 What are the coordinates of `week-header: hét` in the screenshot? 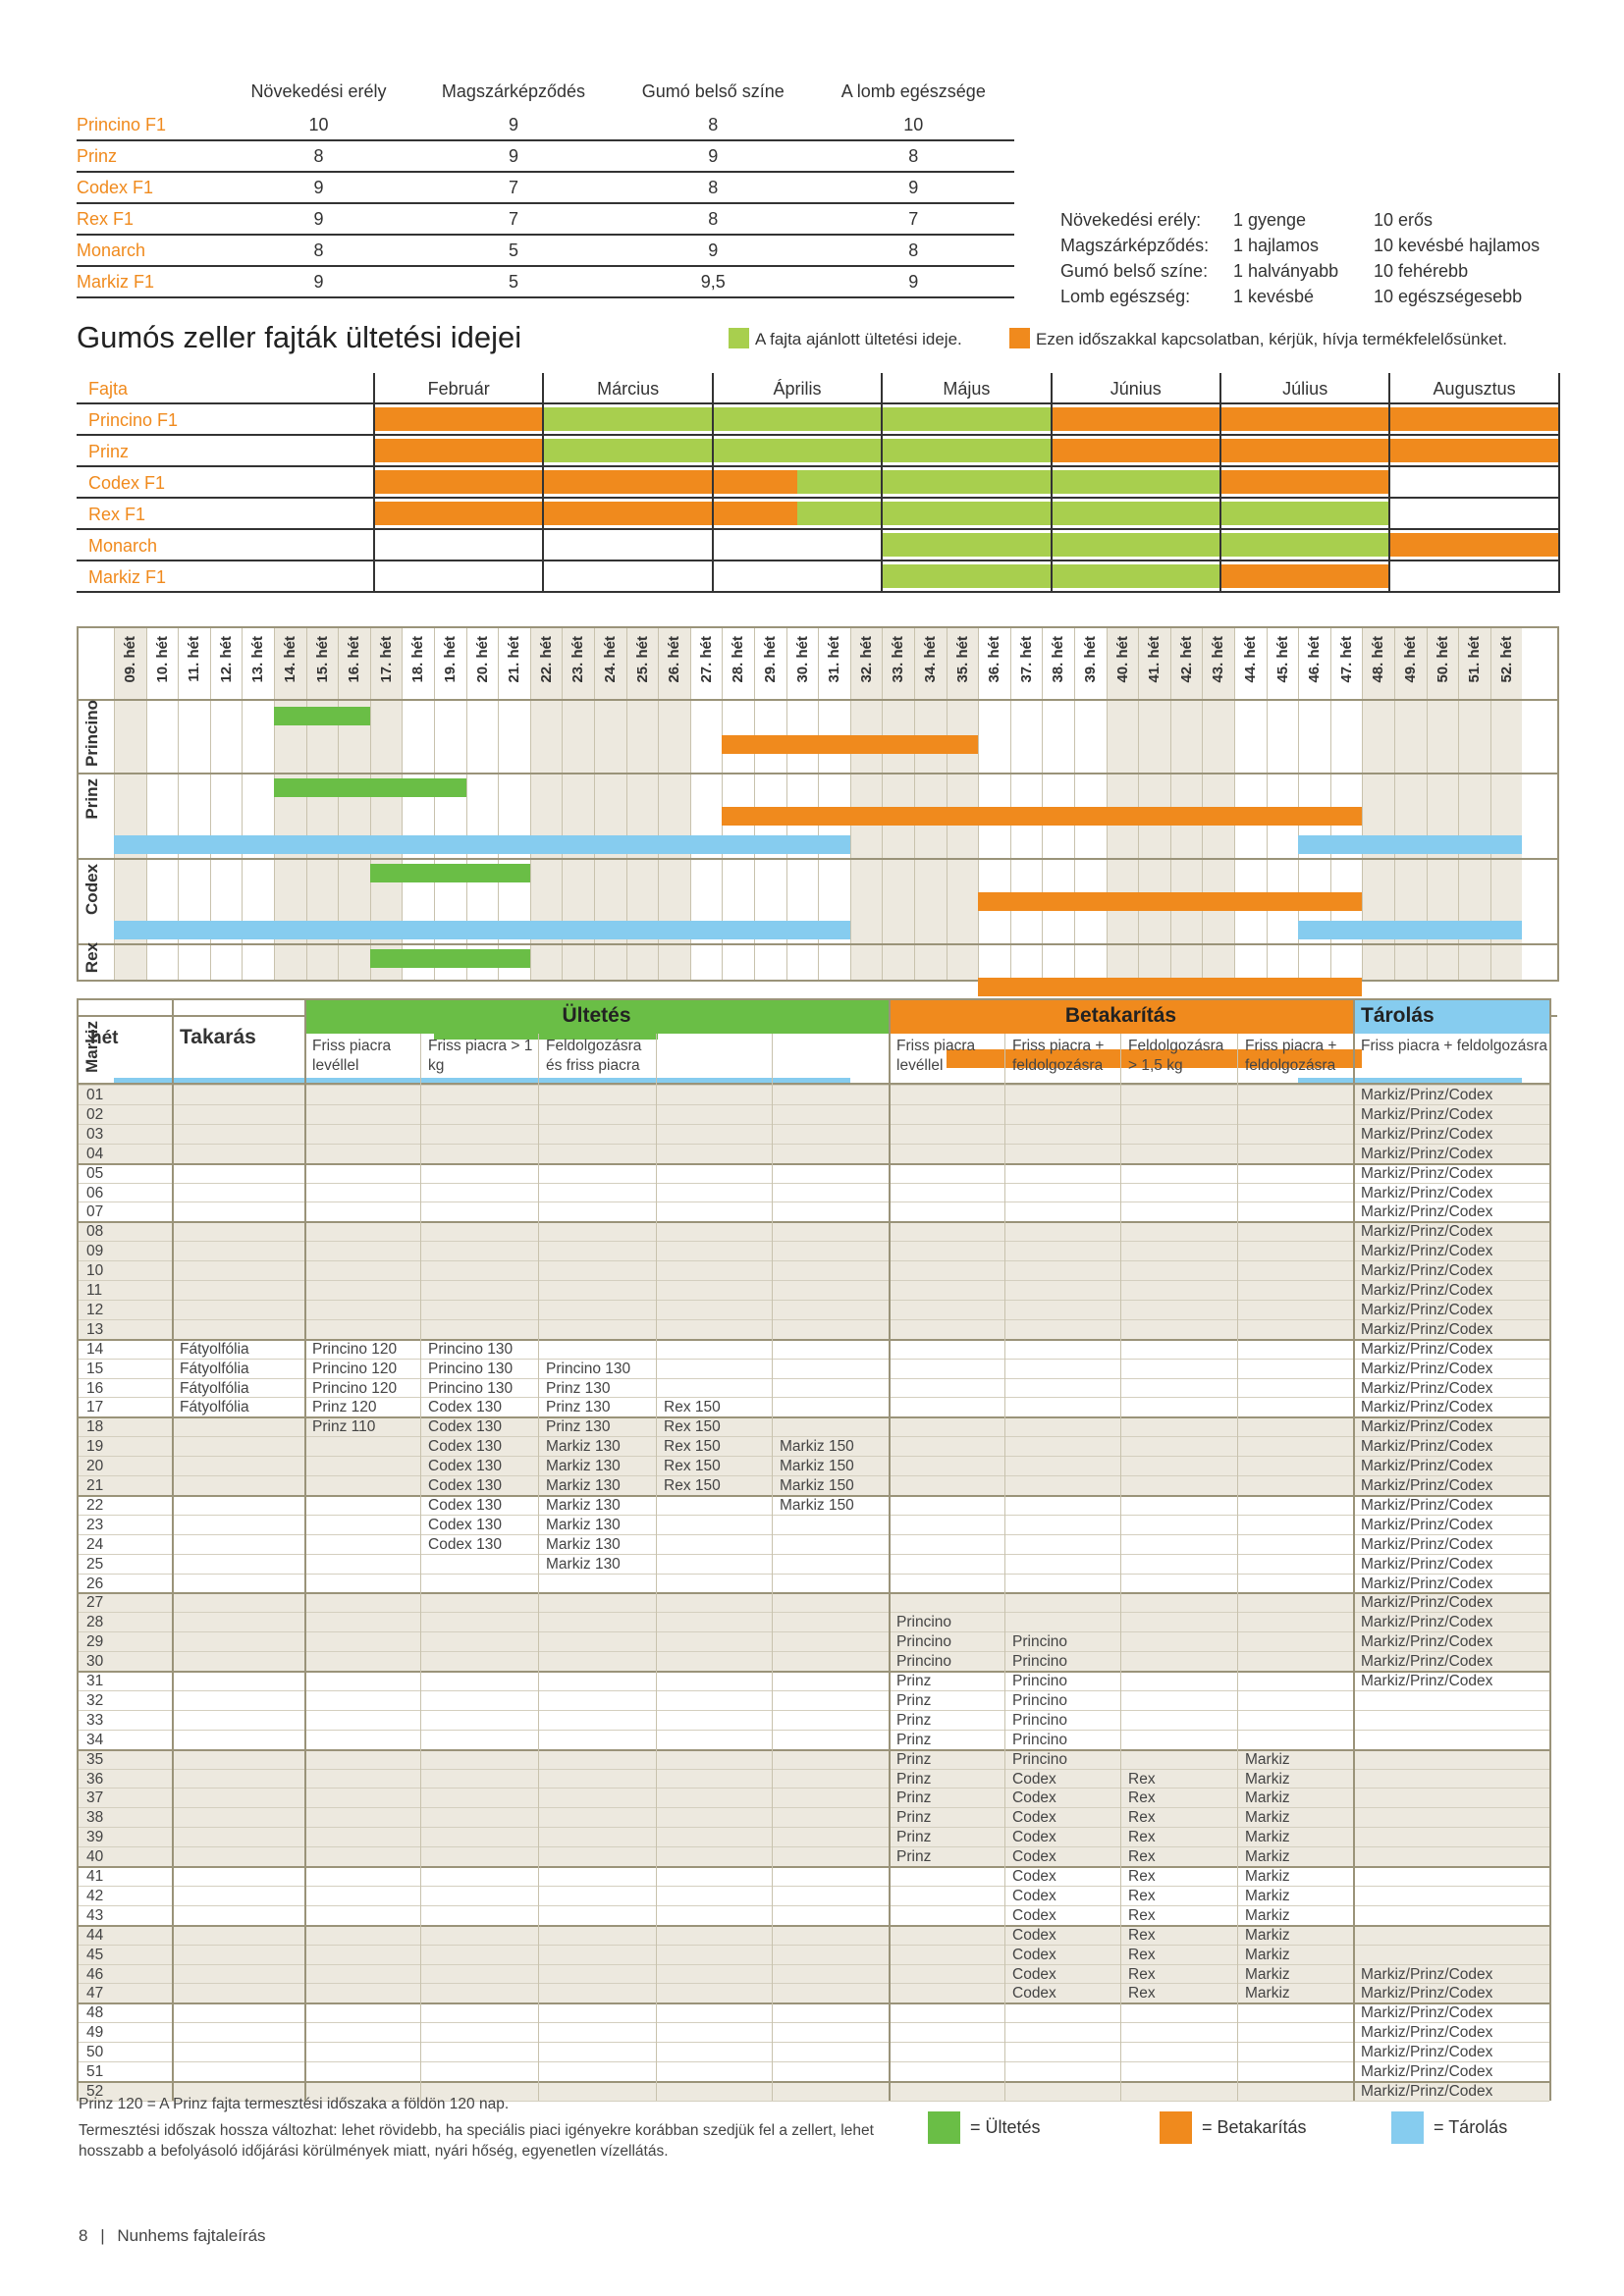 It's located at (104, 1038).